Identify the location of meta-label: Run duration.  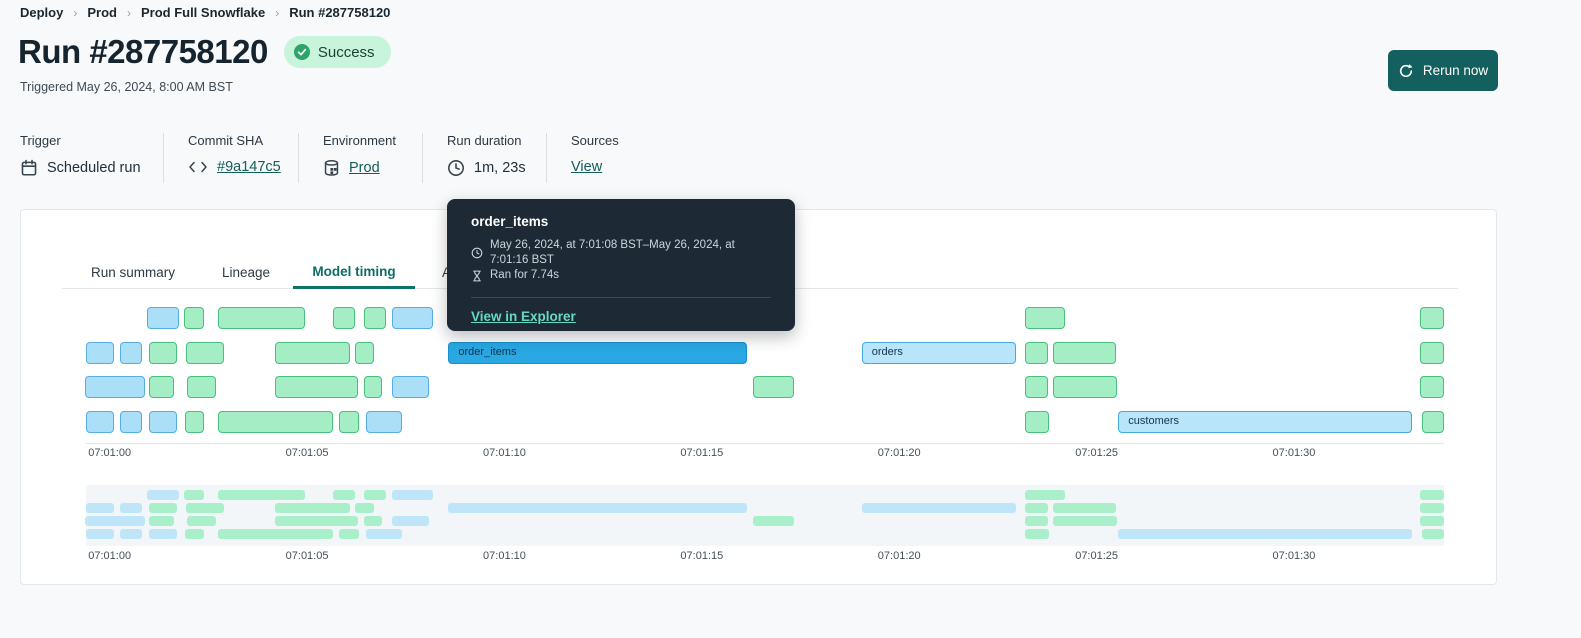
(484, 140).